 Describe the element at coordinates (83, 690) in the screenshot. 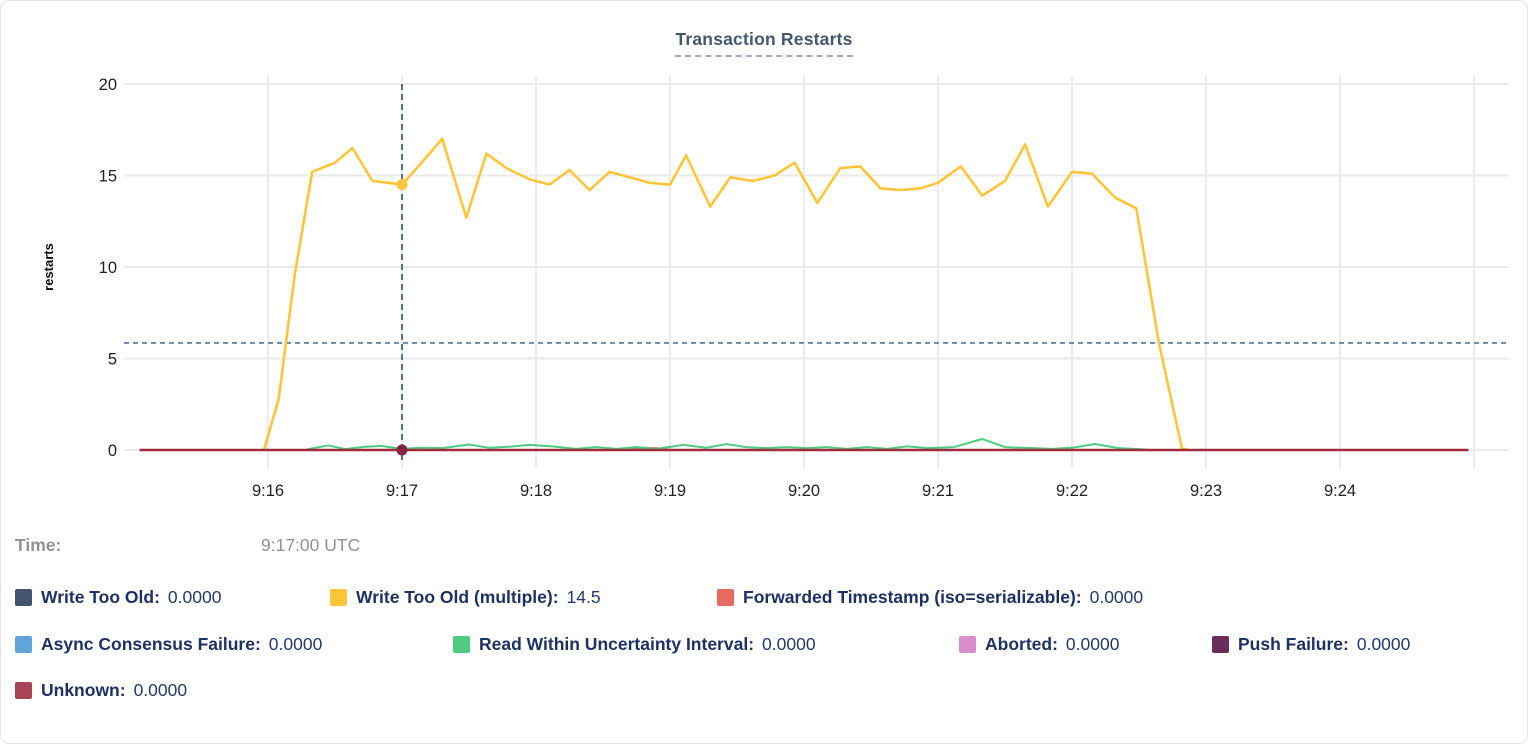

I see `legend-label: Unknown:` at that location.